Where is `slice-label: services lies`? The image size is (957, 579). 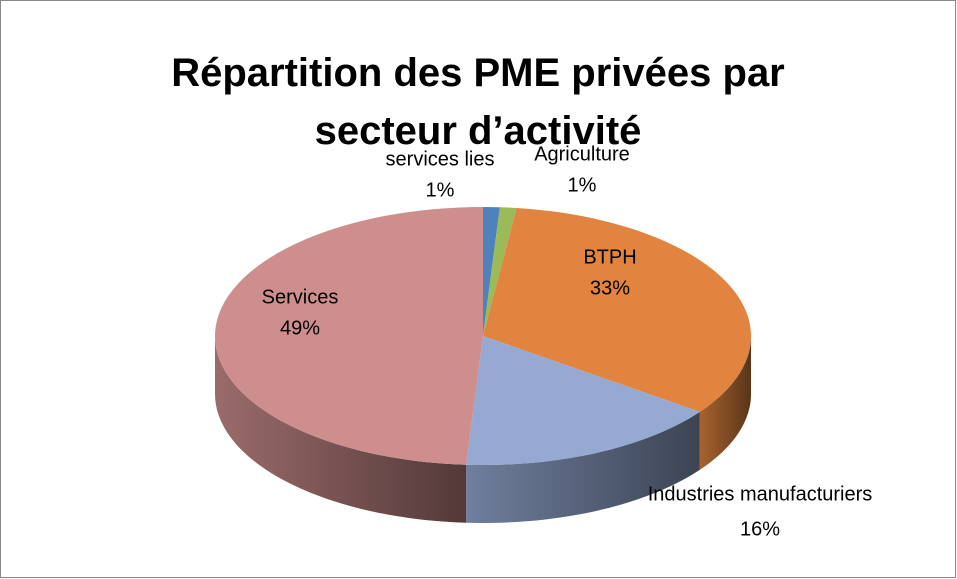 slice-label: services lies is located at coordinates (440, 159).